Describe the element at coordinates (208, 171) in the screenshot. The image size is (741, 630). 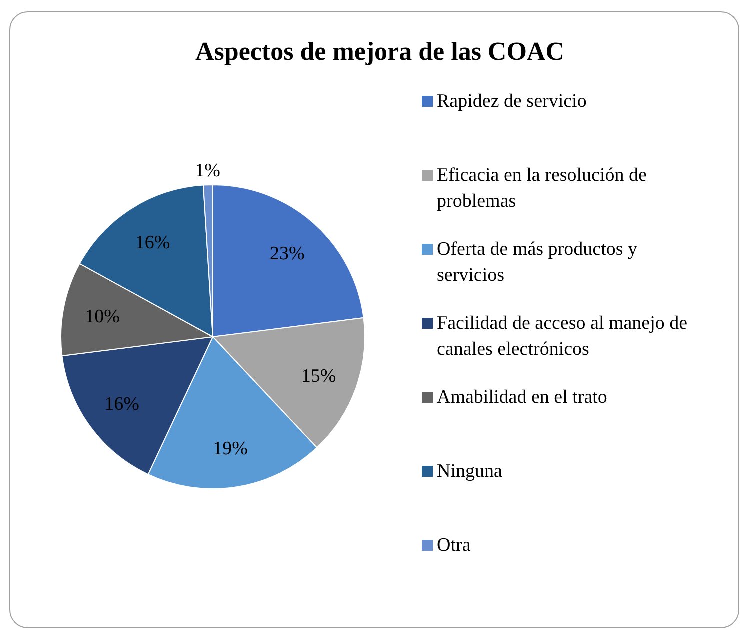
I see `data-label: 1%` at that location.